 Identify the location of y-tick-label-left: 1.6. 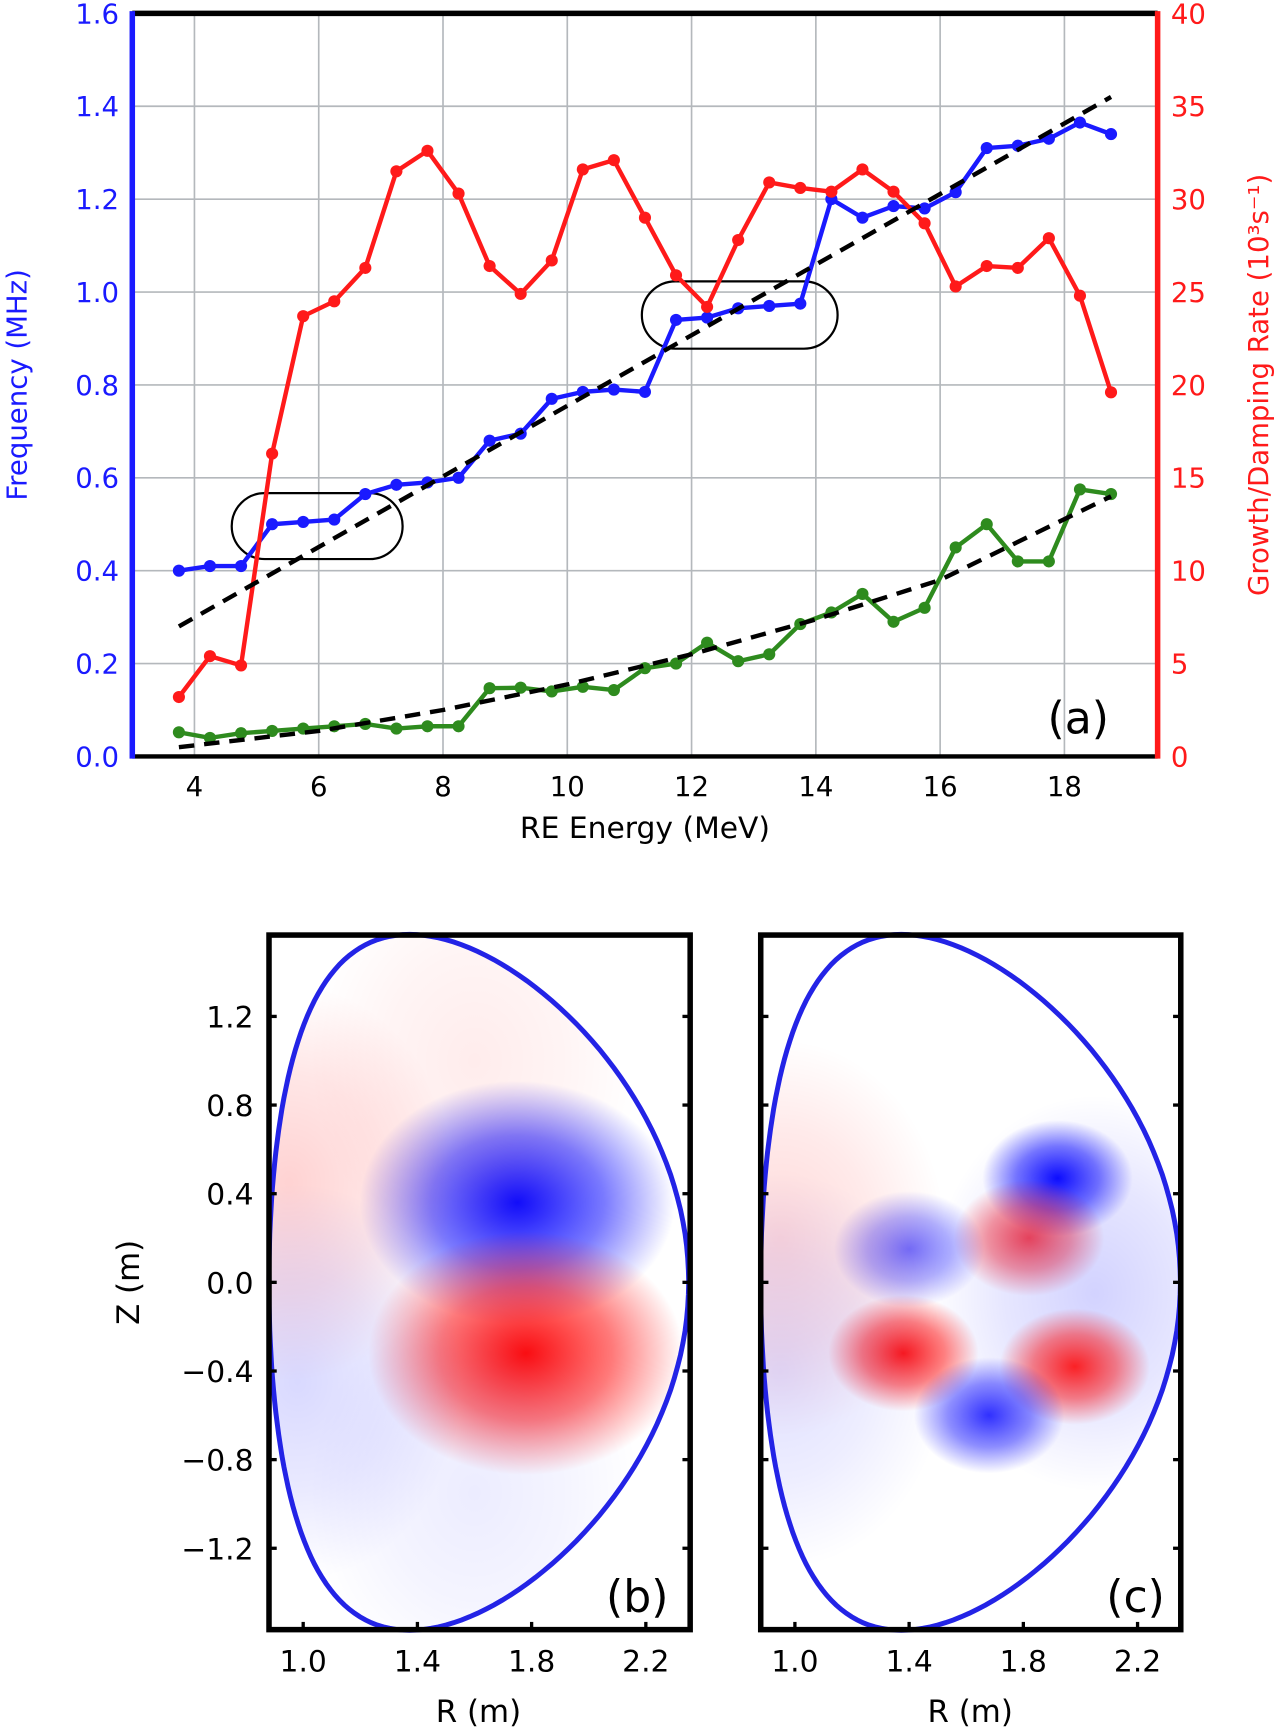
(97, 15).